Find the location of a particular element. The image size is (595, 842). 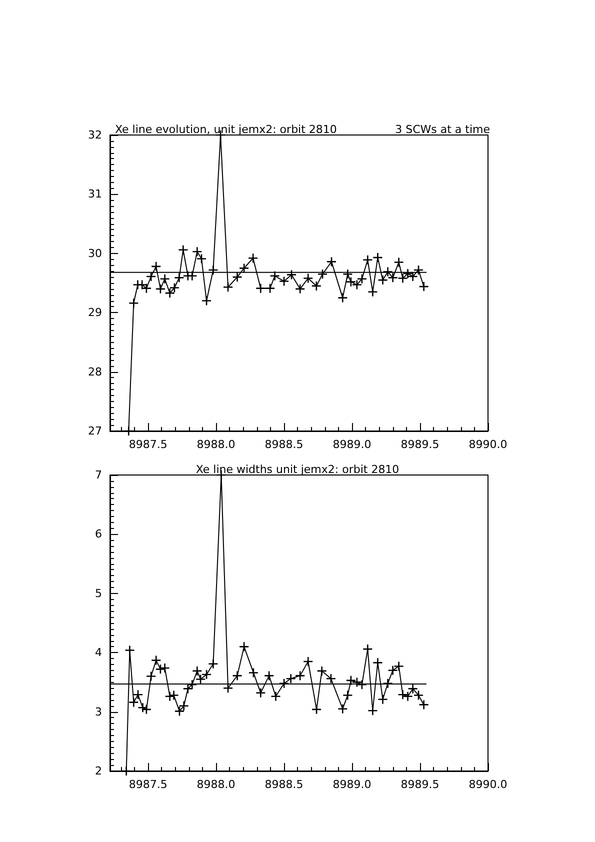

y-tick-label: 27 is located at coordinates (95, 431).